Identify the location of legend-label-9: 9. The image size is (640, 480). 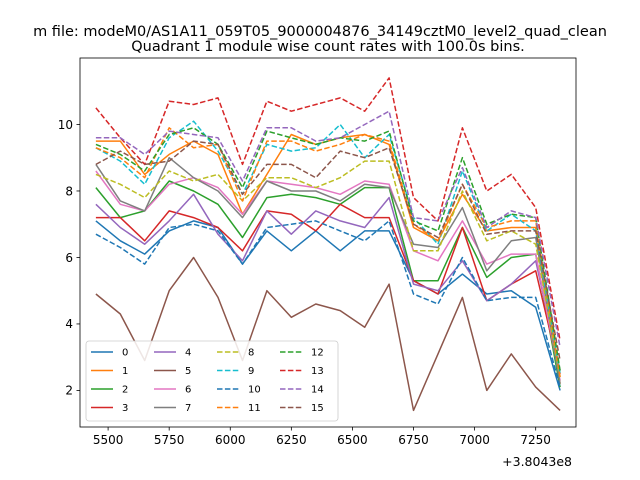
(251, 371).